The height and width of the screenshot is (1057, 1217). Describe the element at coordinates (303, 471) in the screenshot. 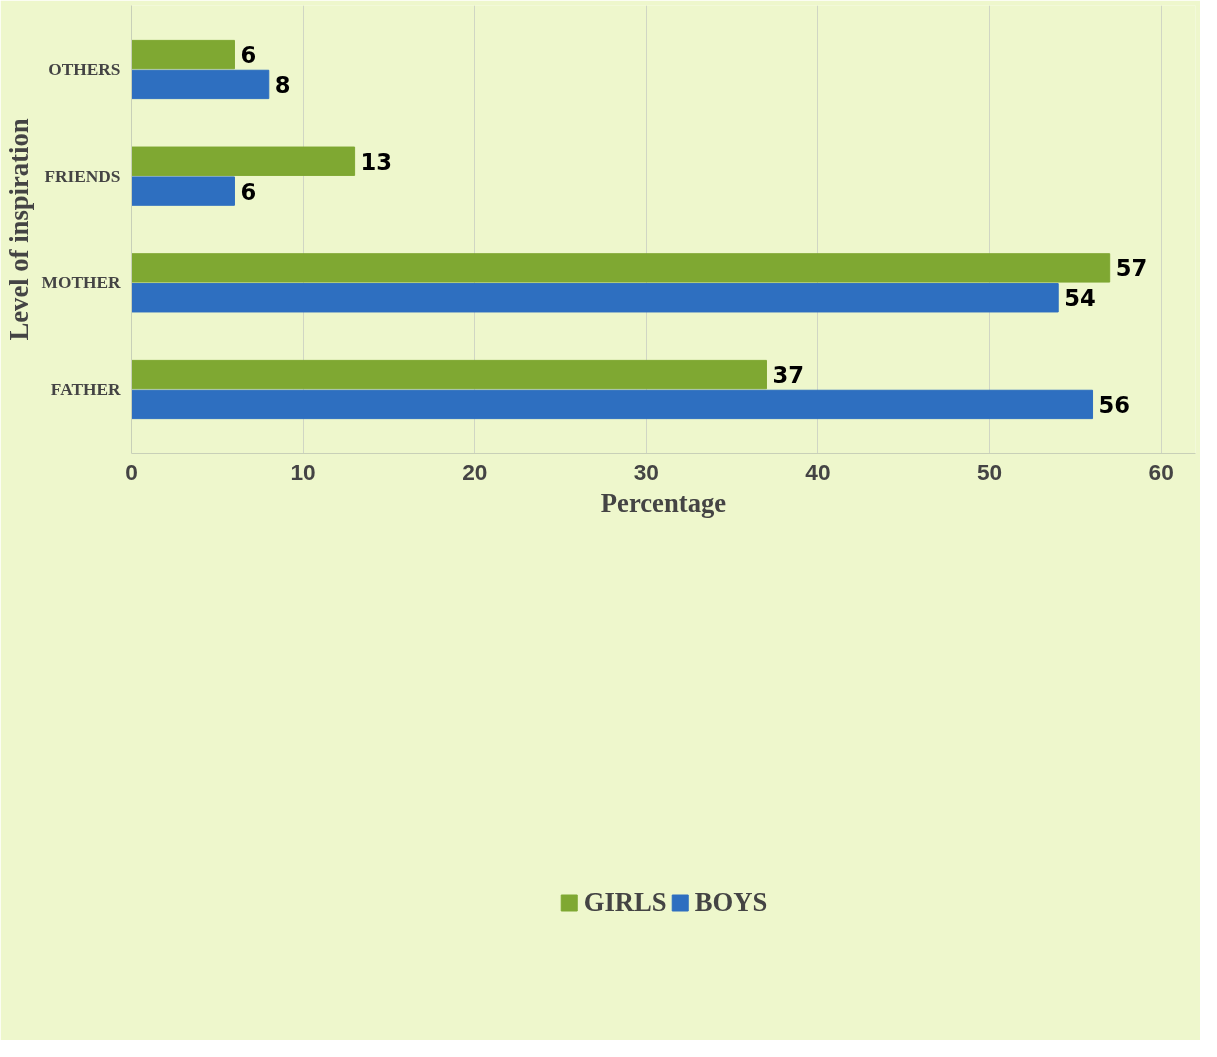

I see `x-tick-label: 10` at that location.